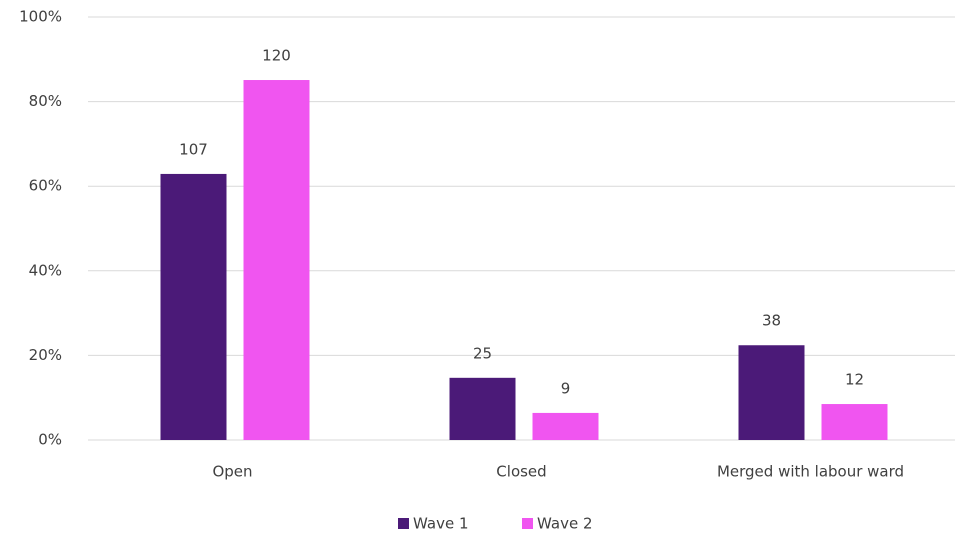 The image size is (961, 534). I want to click on legend-label: Wave 1, so click(440, 524).